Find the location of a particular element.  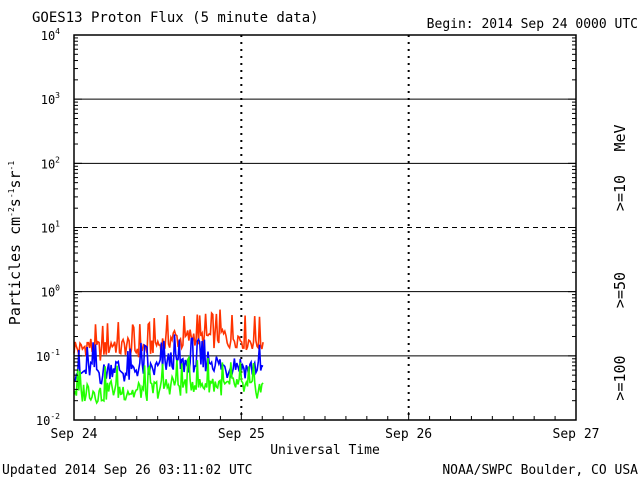

y-tick-label: 10¹ is located at coordinates (50, 228).